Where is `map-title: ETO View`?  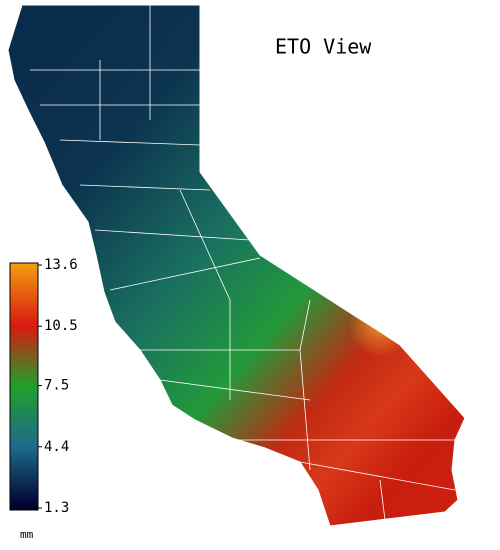 map-title: ETO View is located at coordinates (323, 47).